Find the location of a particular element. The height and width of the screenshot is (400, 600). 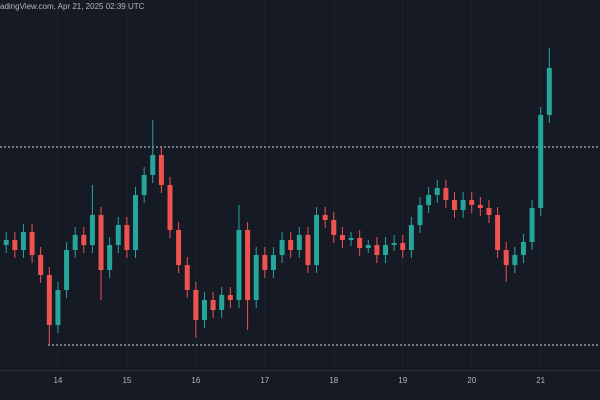

x-tick-label: 18 is located at coordinates (333, 380).